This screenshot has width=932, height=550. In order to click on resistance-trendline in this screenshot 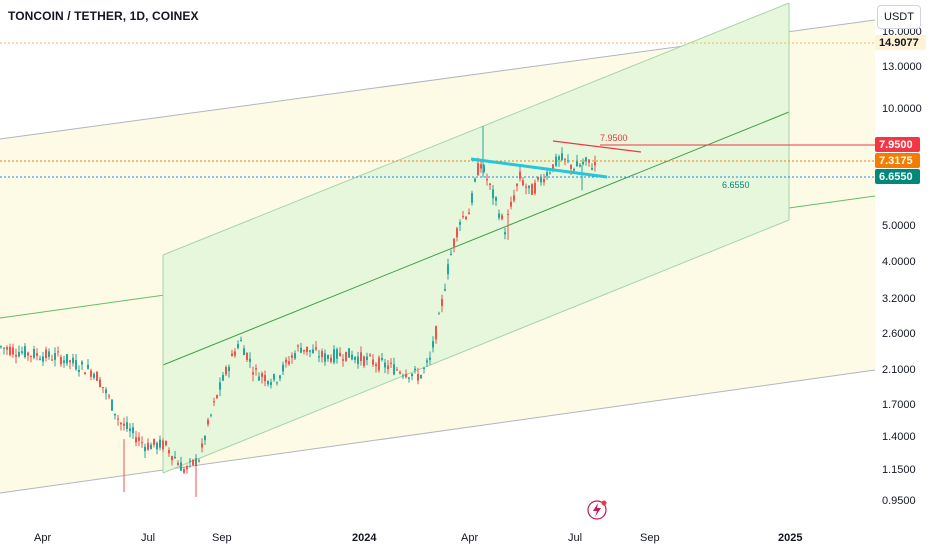, I will do `click(597, 146)`.